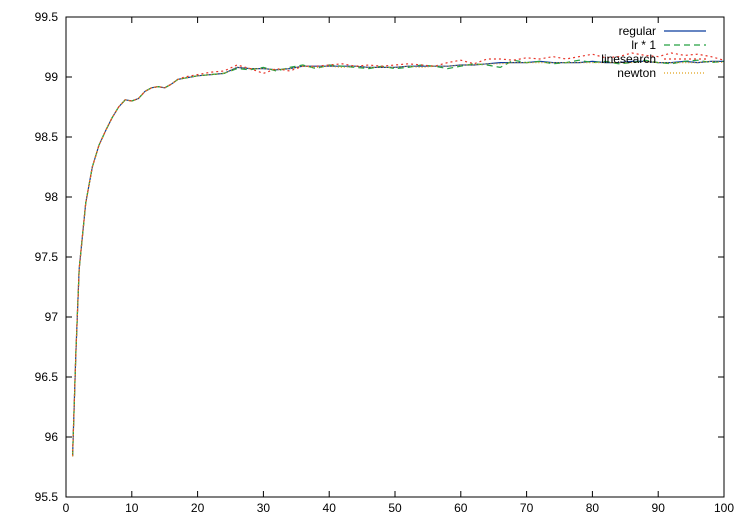  Describe the element at coordinates (724, 508) in the screenshot. I see `x-tick-label: 100` at that location.